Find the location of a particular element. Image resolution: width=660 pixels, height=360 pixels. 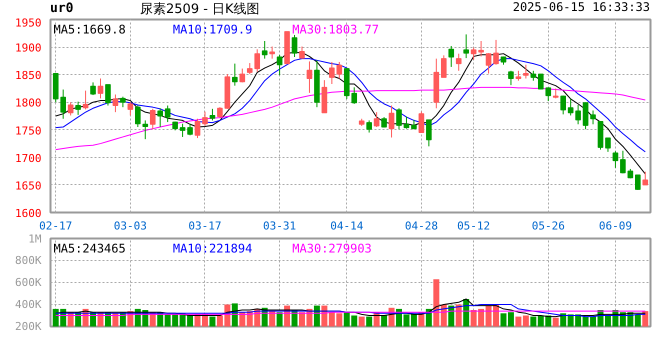

y-tick-label: 200K is located at coordinates (28, 326).